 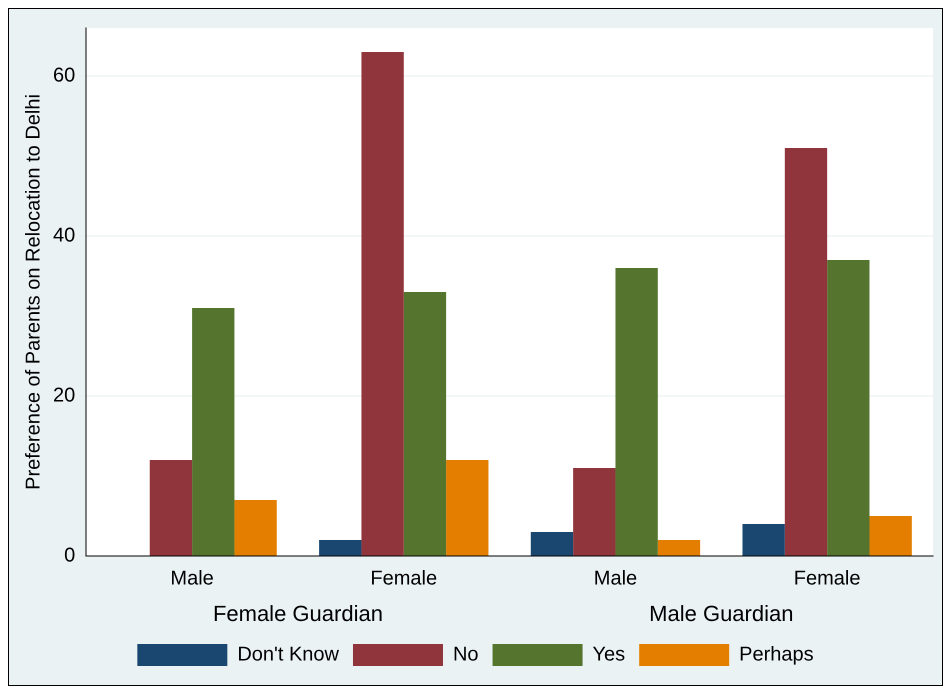 I want to click on y-axis-title: Preference of Parents on Relocation to Delhi, so click(x=33, y=292).